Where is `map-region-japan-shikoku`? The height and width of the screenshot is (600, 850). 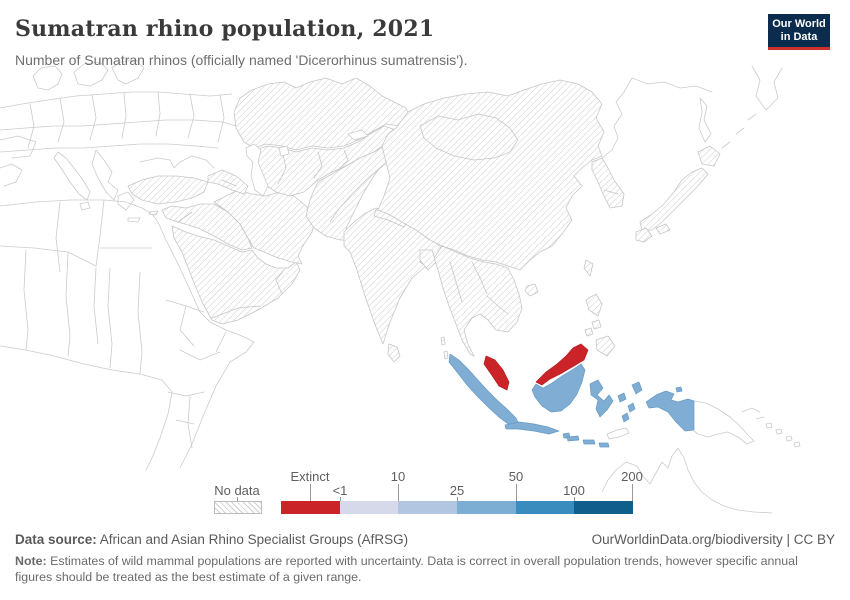
map-region-japan-shikoku is located at coordinates (663, 229).